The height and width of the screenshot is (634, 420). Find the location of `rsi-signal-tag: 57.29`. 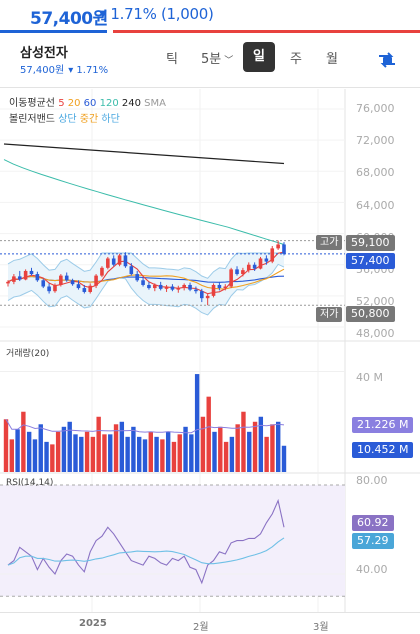

rsi-signal-tag: 57.29 is located at coordinates (373, 541).